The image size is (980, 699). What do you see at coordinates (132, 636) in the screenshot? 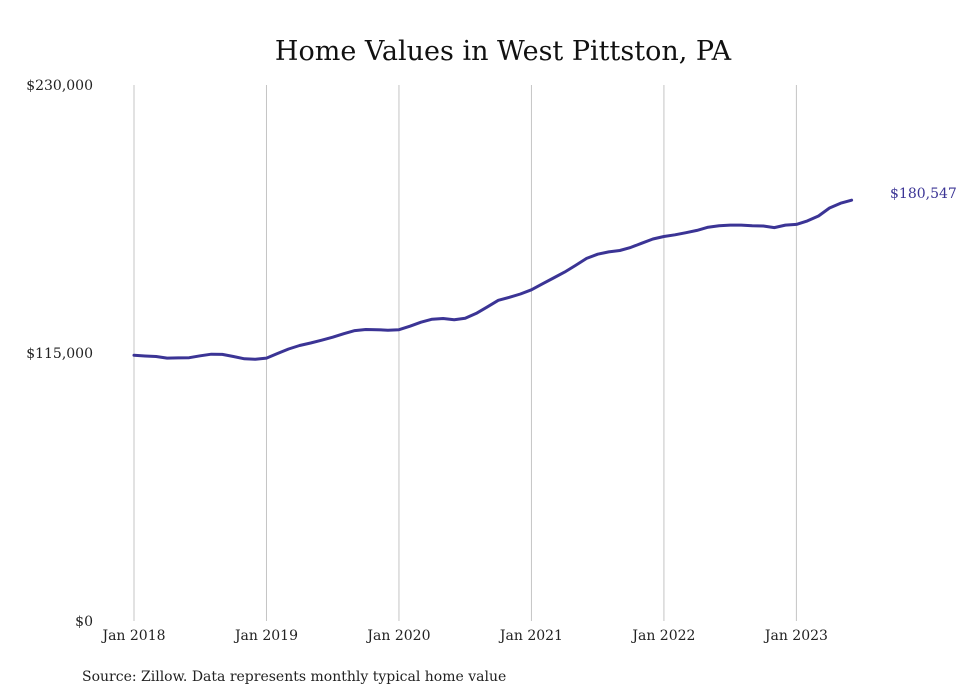
I see `x-tick-label: Jan 2018` at bounding box center [132, 636].